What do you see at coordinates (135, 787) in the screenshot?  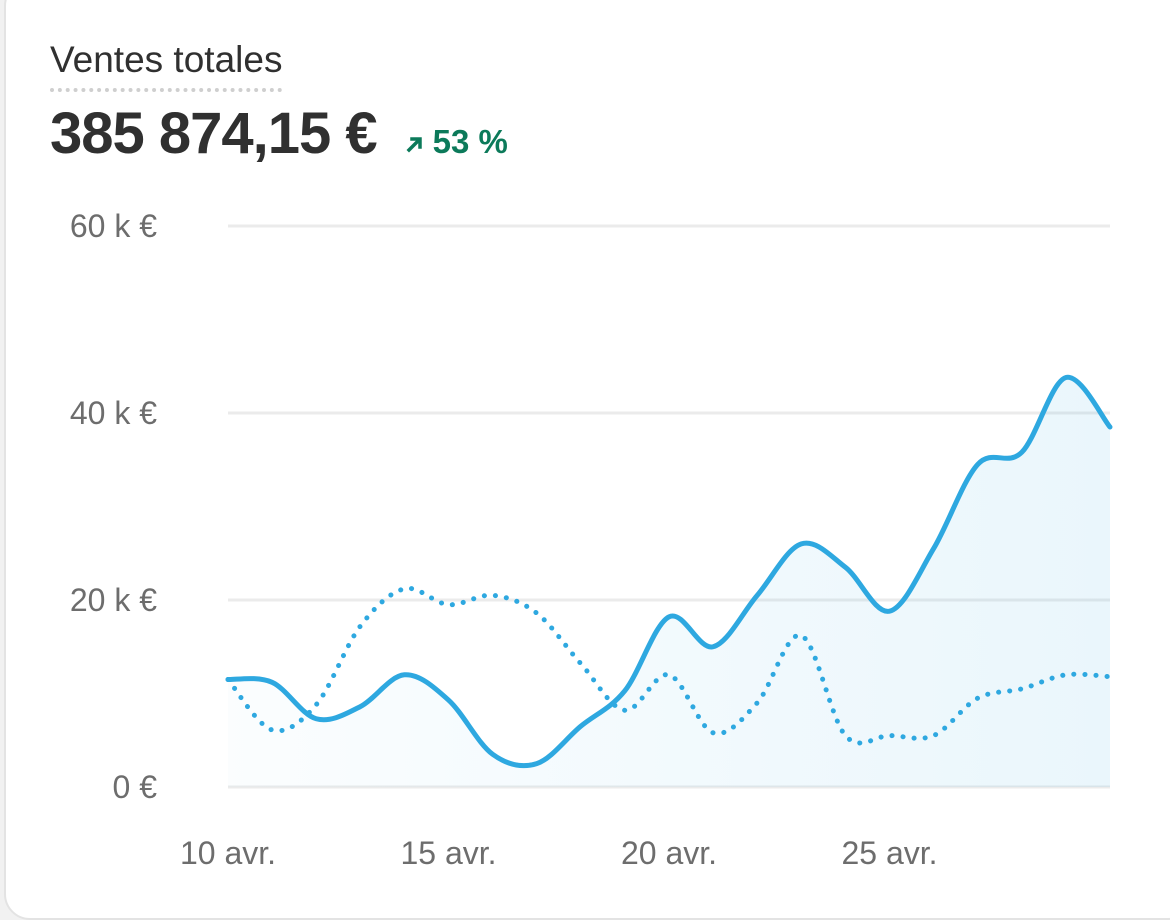 I see `y-tick-label: 0 €` at bounding box center [135, 787].